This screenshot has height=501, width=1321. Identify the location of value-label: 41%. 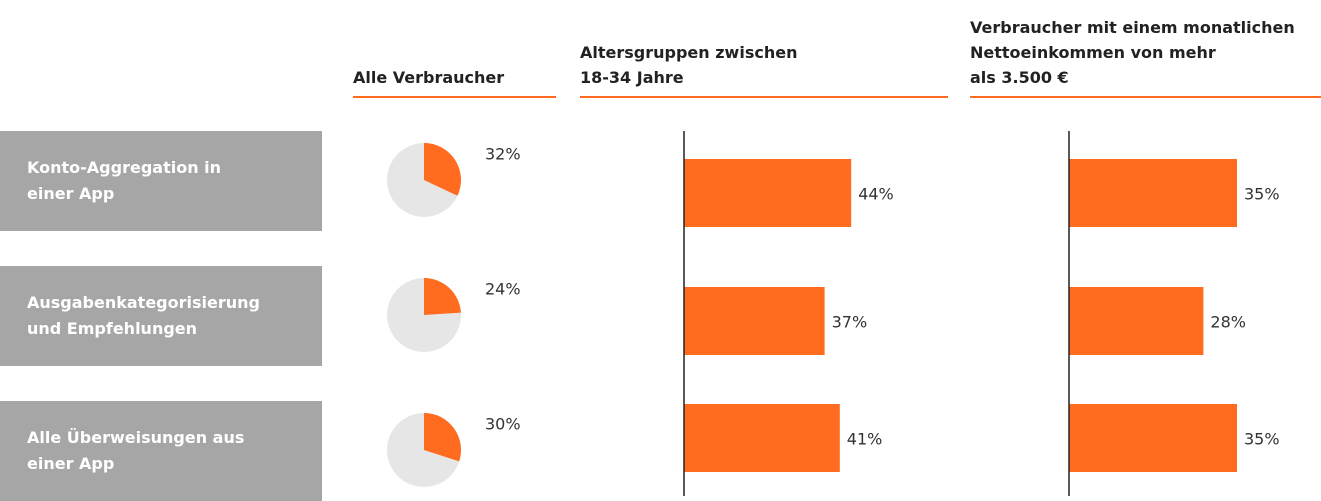
(865, 439).